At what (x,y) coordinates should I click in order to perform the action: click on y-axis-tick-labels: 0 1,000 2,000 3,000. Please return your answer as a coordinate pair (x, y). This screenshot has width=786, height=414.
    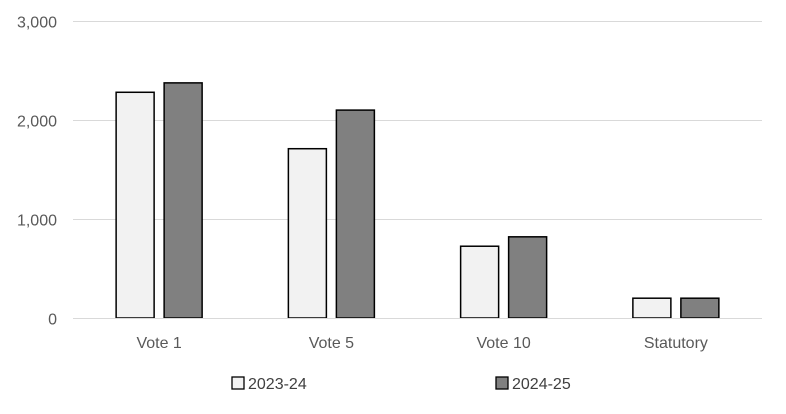
    Looking at the image, I should click on (37, 172).